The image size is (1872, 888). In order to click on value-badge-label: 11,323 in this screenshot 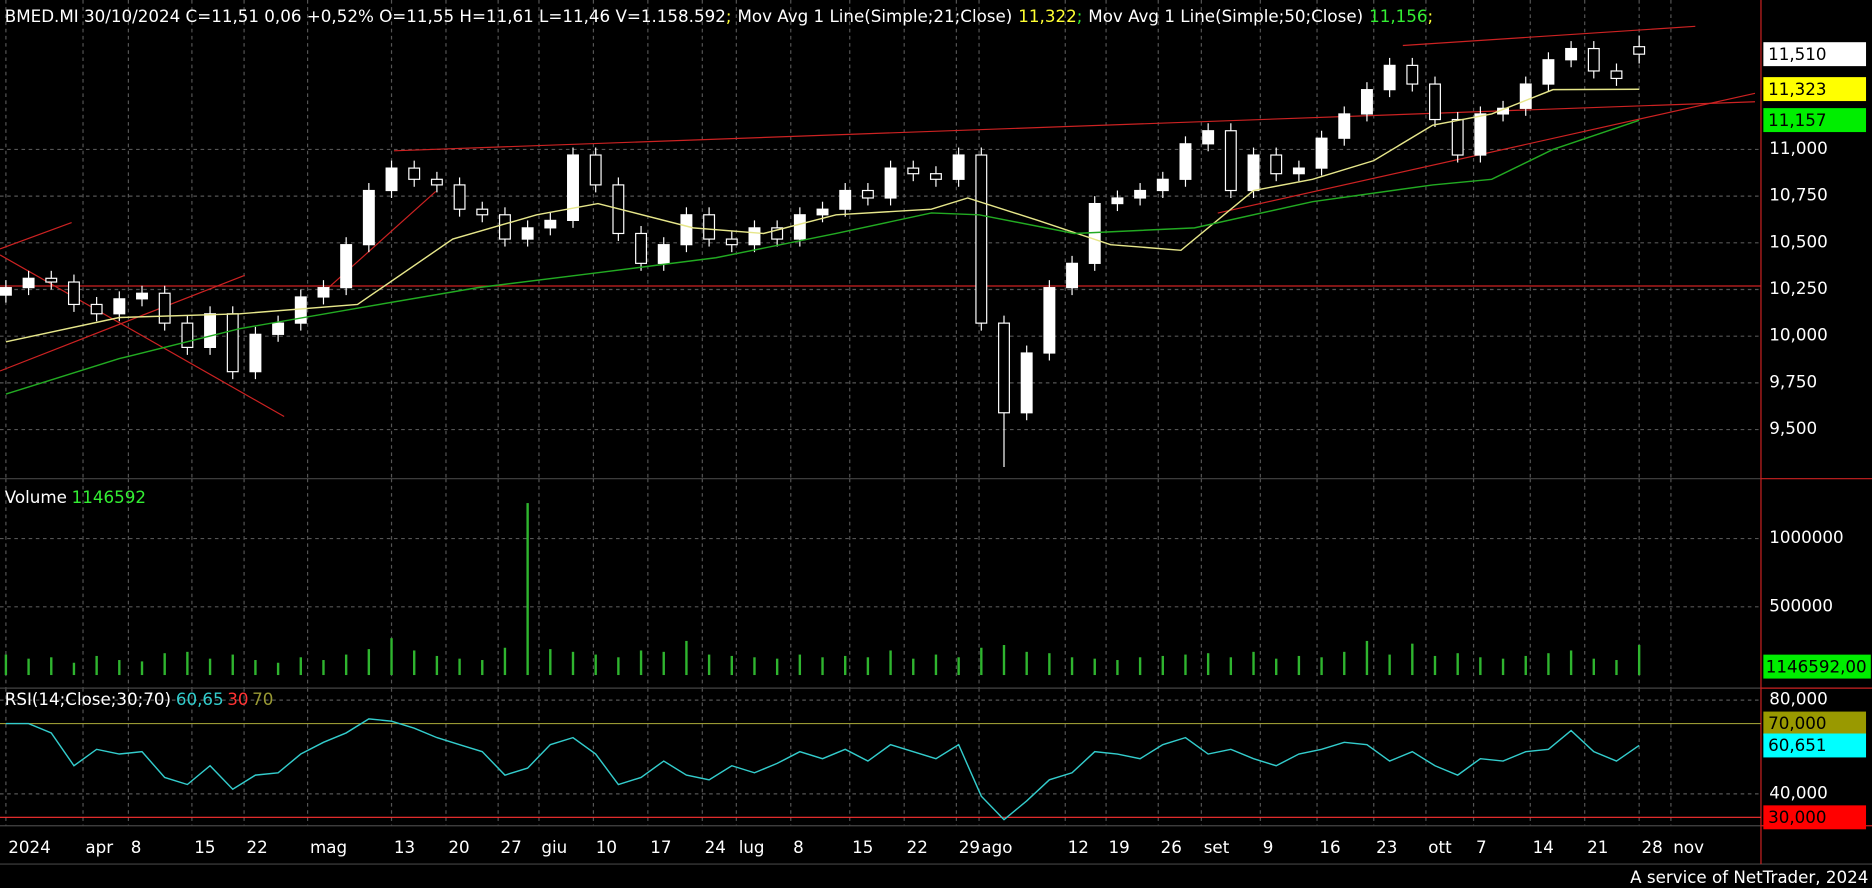, I will do `click(1797, 89)`.